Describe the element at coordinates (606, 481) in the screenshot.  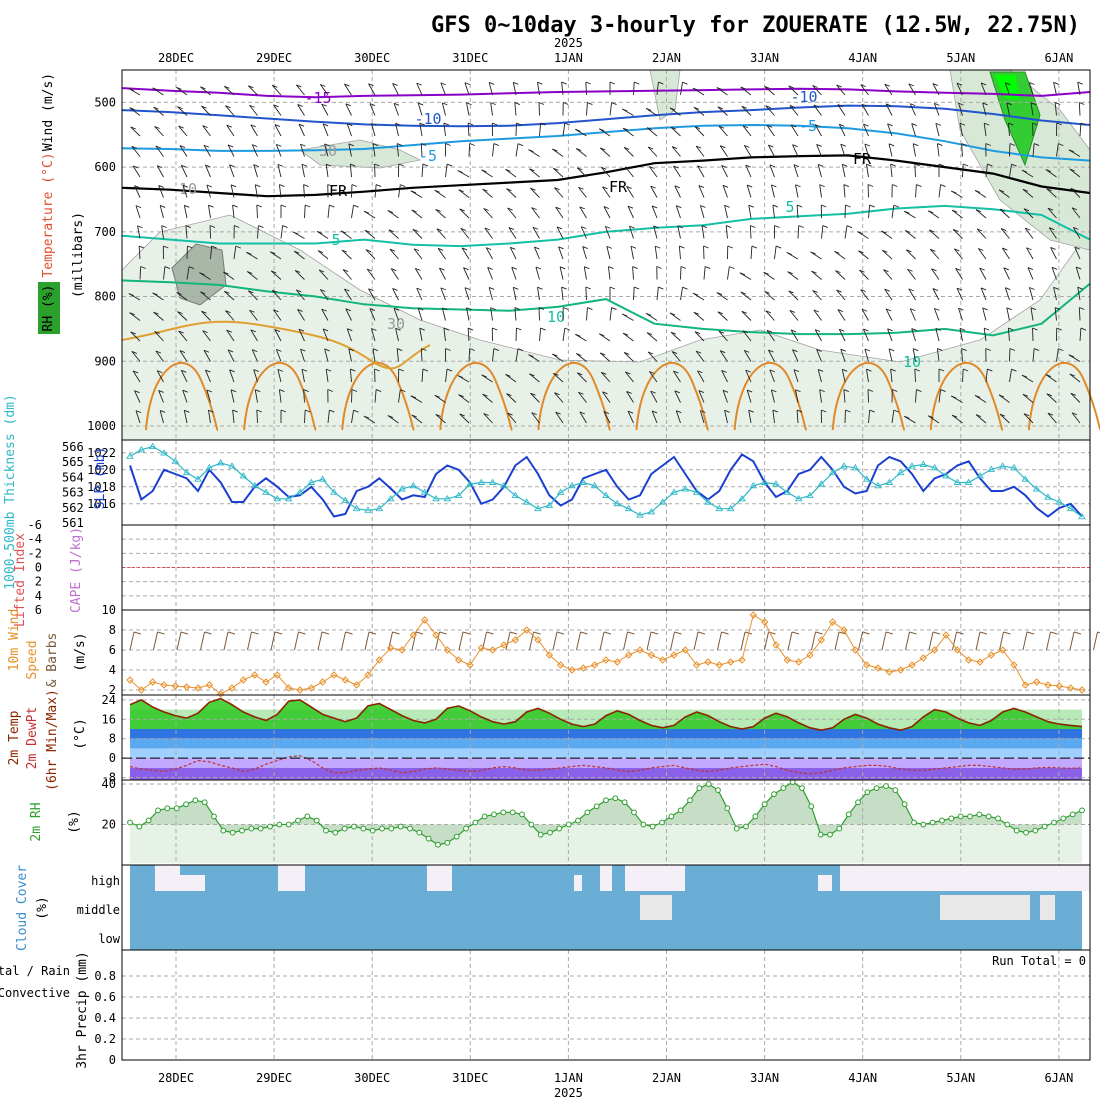
I see `thickness-line` at that location.